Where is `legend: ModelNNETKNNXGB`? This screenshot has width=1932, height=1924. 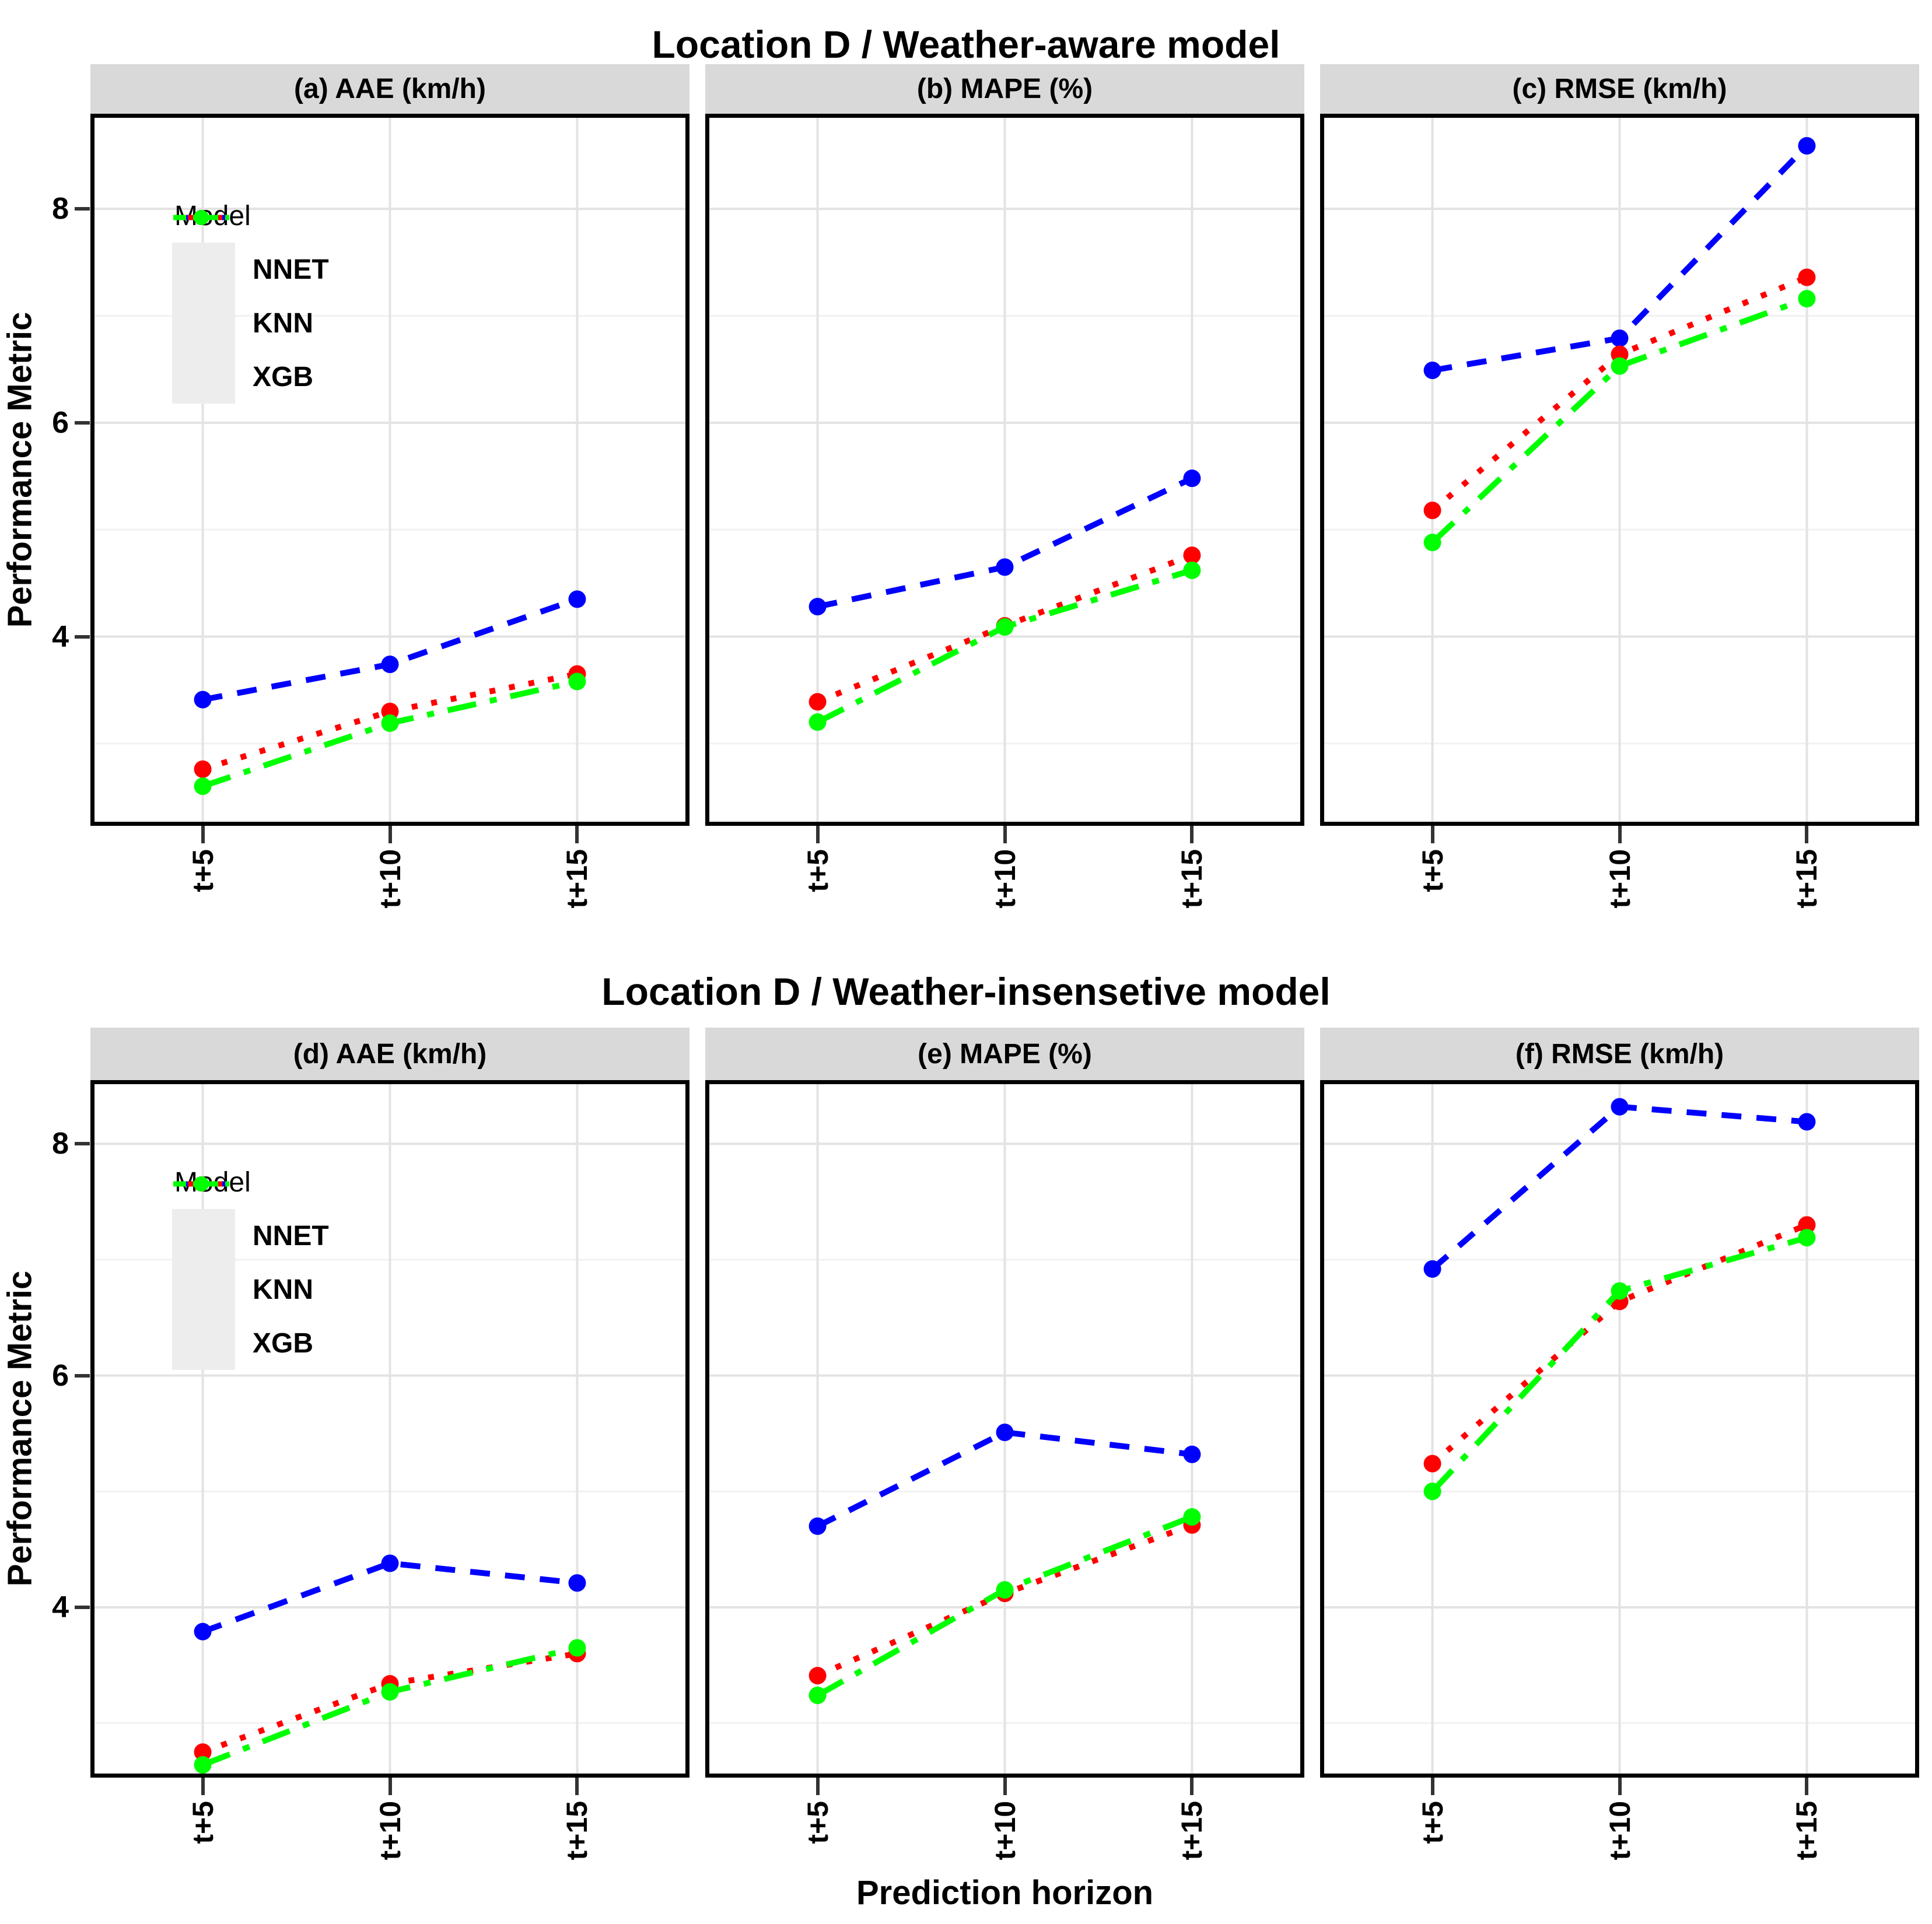
legend: ModelNNETKNNXGB is located at coordinates (250, 1268).